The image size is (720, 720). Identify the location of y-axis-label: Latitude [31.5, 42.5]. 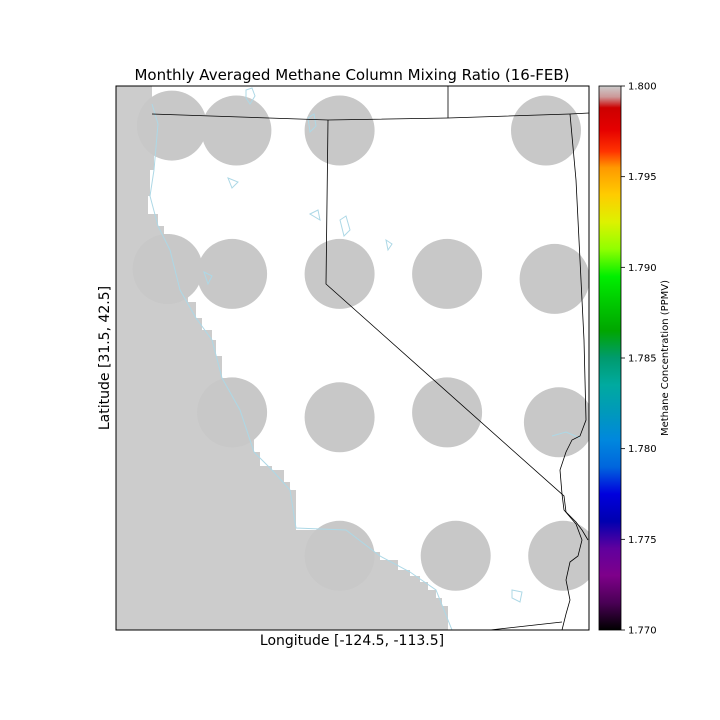
(105, 358).